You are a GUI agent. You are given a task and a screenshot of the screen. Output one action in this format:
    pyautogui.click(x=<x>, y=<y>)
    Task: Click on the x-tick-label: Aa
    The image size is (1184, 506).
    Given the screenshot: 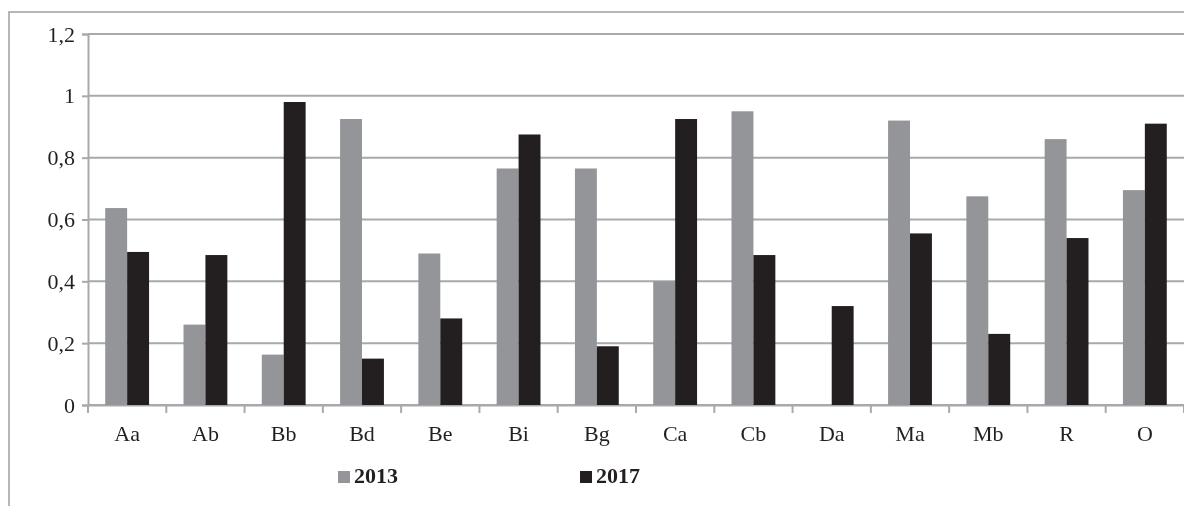 What is the action you would take?
    pyautogui.click(x=127, y=433)
    